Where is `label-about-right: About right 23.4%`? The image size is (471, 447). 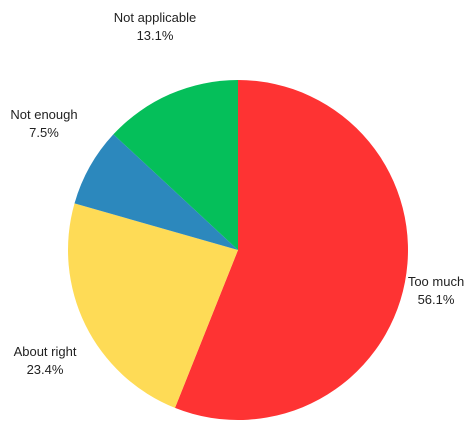
label-about-right: About right 23.4% is located at coordinates (45, 360).